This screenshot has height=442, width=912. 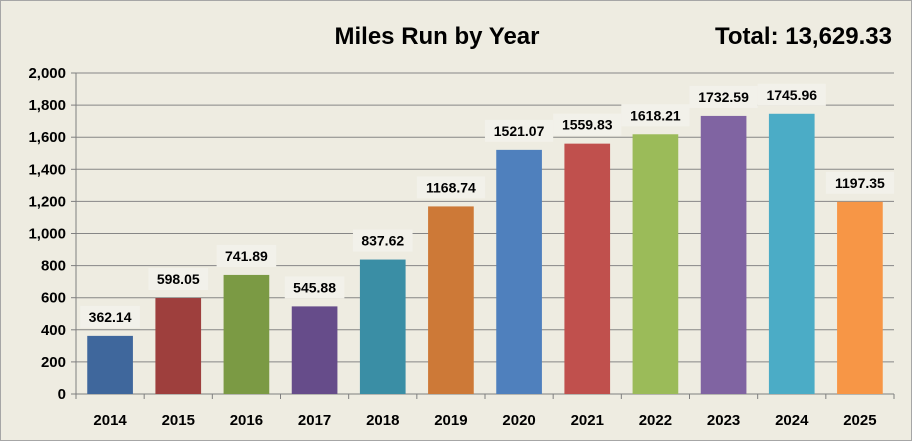 What do you see at coordinates (519, 271) in the screenshot?
I see `bar-2020` at bounding box center [519, 271].